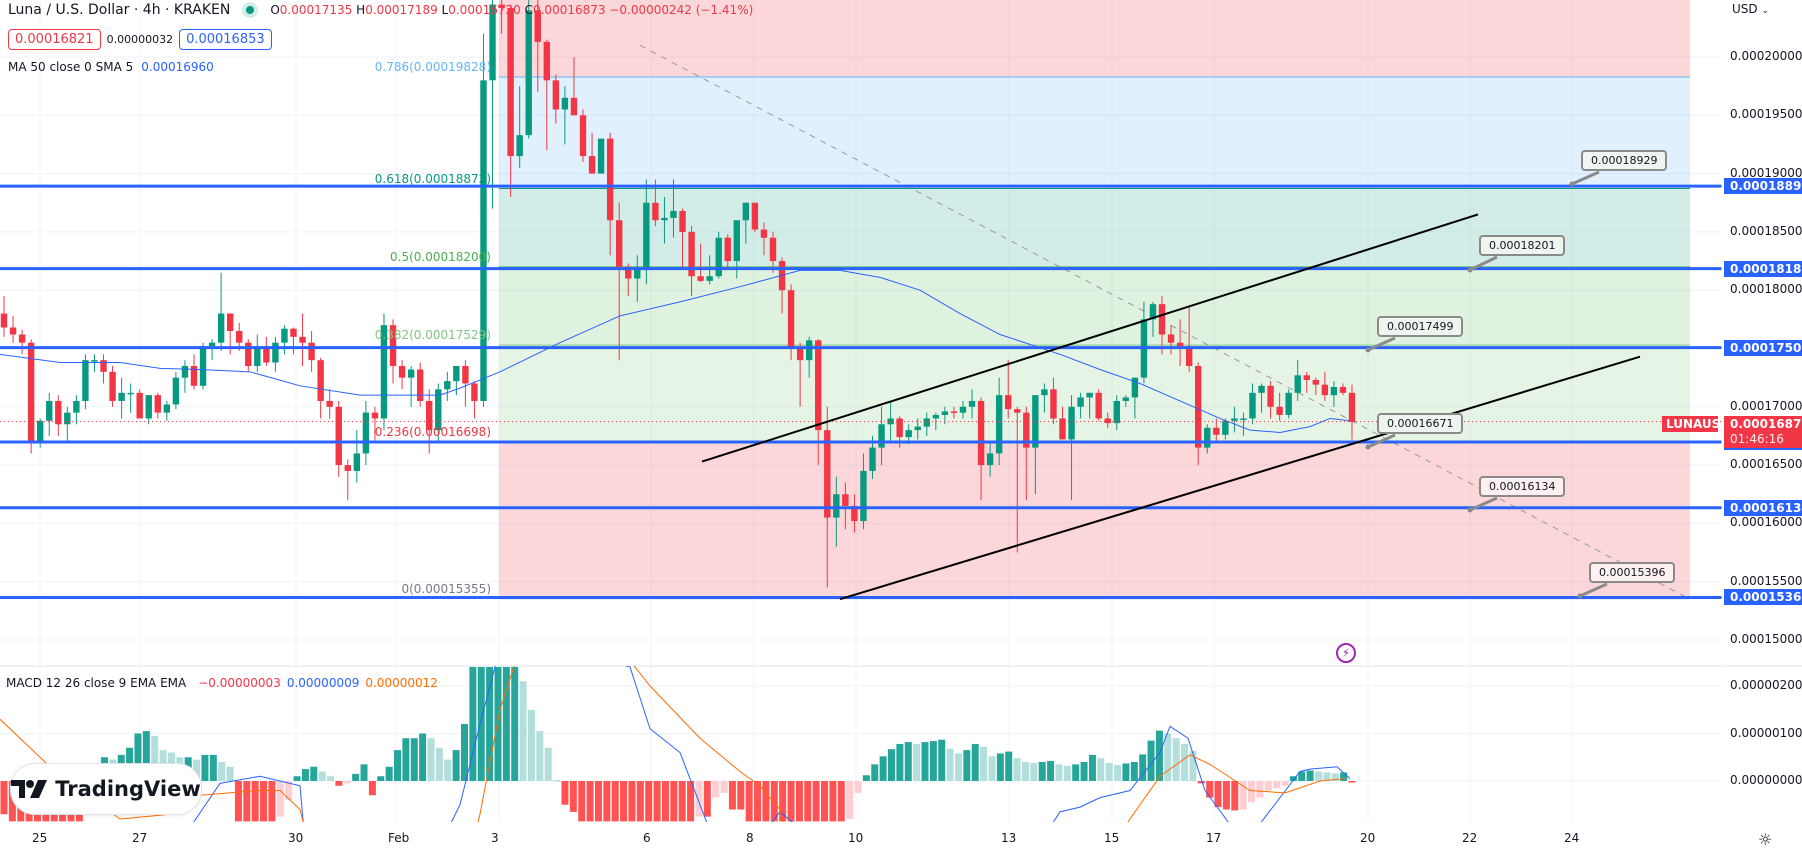 Image resolution: width=1802 pixels, height=850 pixels. I want to click on price-tick-label: 0.00015500, so click(1766, 580).